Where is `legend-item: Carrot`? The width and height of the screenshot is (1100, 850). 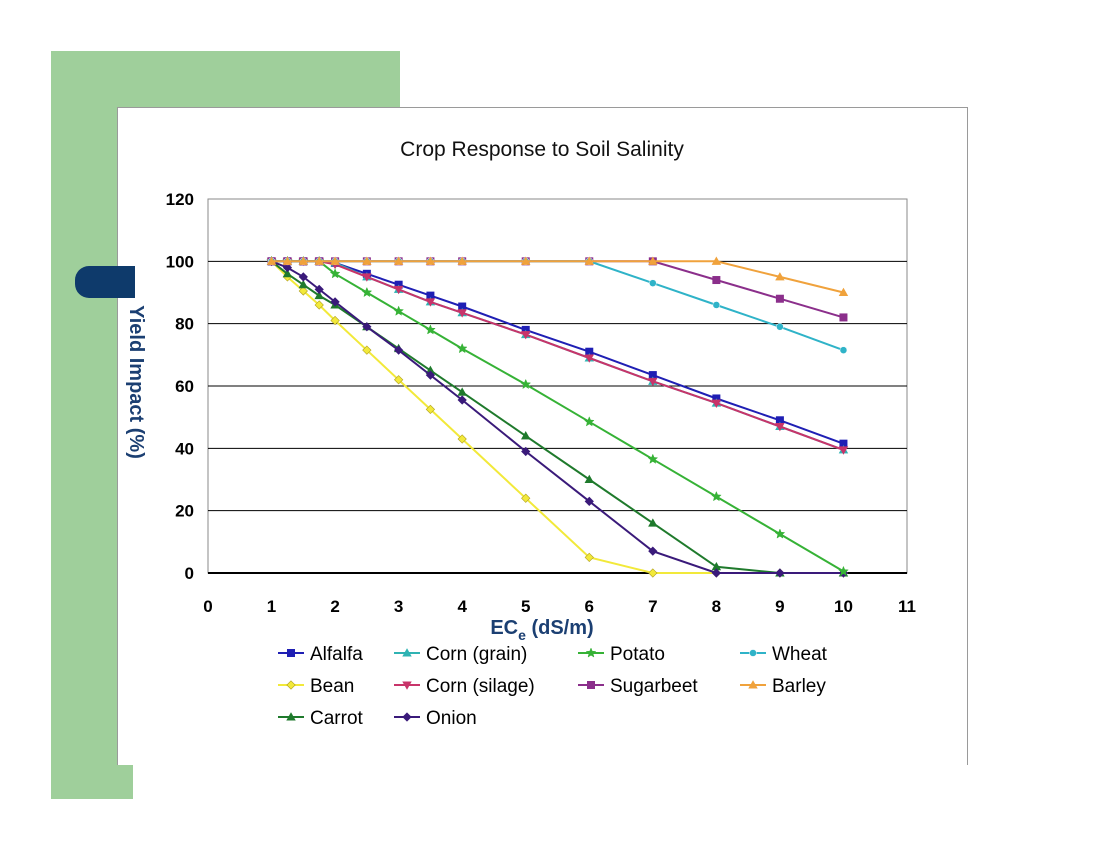
legend-item: Carrot is located at coordinates (321, 718).